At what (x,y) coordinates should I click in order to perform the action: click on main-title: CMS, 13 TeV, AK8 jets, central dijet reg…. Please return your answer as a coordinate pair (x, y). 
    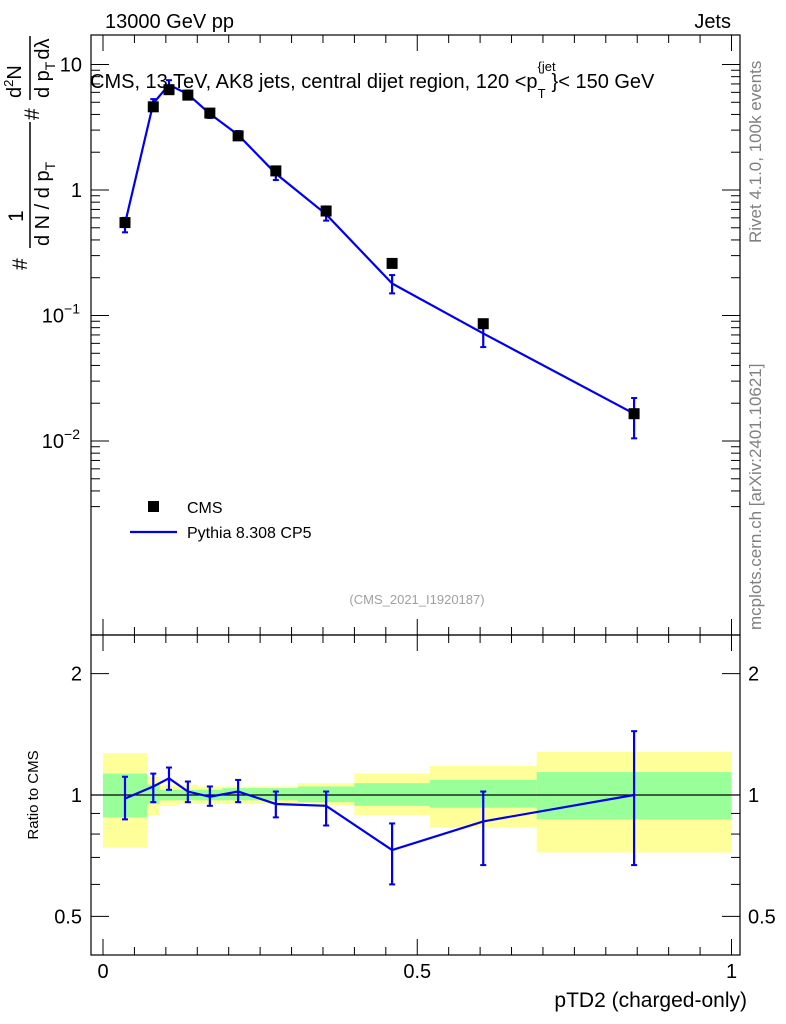
    Looking at the image, I should click on (372, 80).